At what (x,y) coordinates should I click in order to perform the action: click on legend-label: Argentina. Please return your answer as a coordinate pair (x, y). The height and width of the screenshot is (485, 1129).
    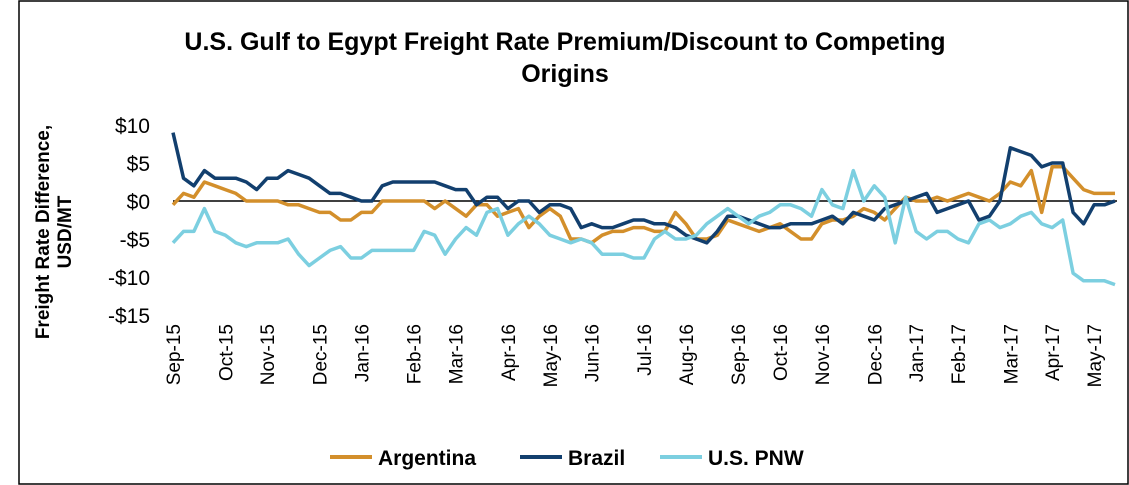
    Looking at the image, I should click on (427, 458).